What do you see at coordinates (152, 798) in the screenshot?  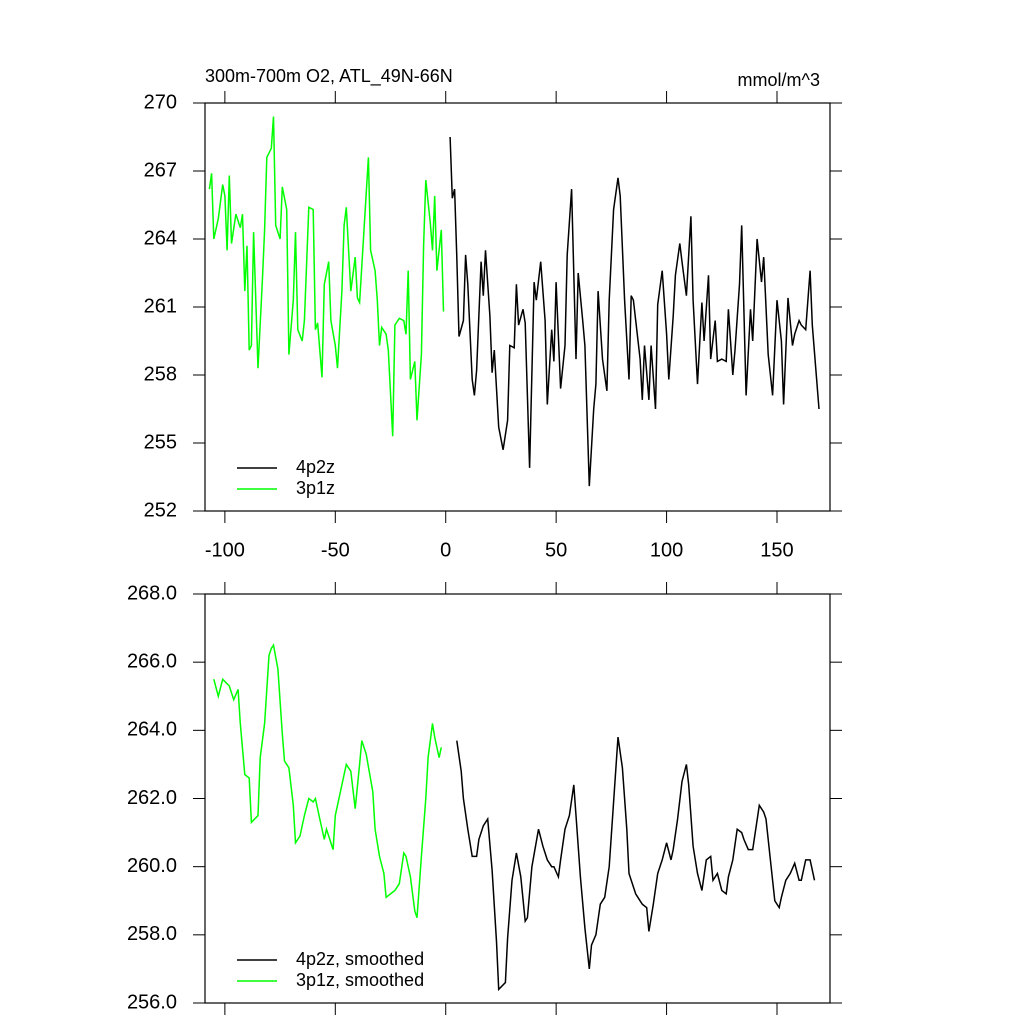 I see `y-tick-label: 262.0` at bounding box center [152, 798].